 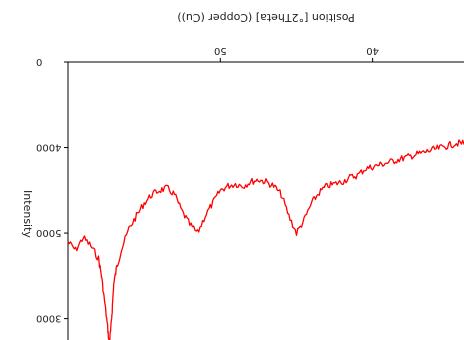 I want to click on x-tick-label: 50, so click(x=220, y=50).